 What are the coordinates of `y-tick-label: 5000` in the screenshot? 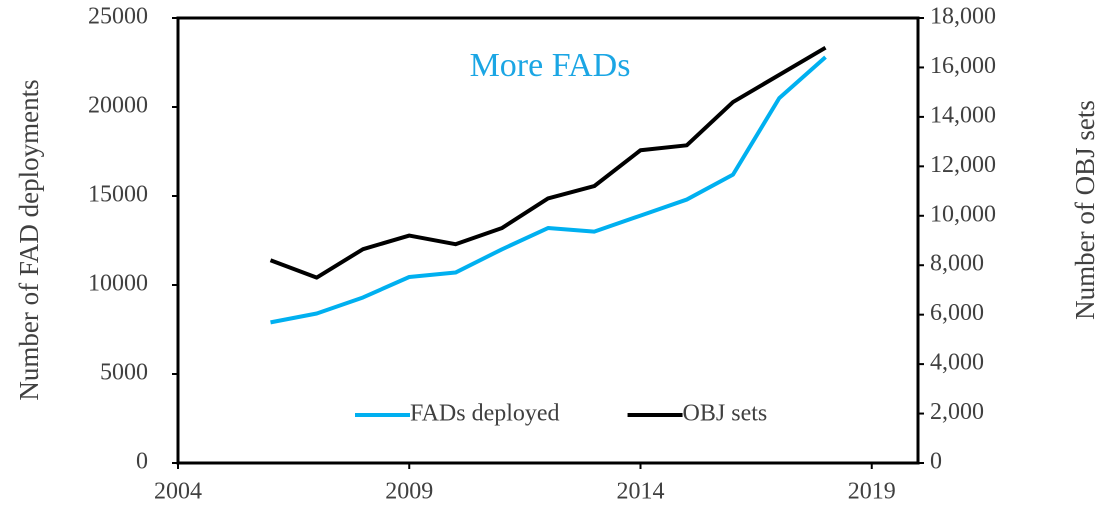 It's located at (124, 373).